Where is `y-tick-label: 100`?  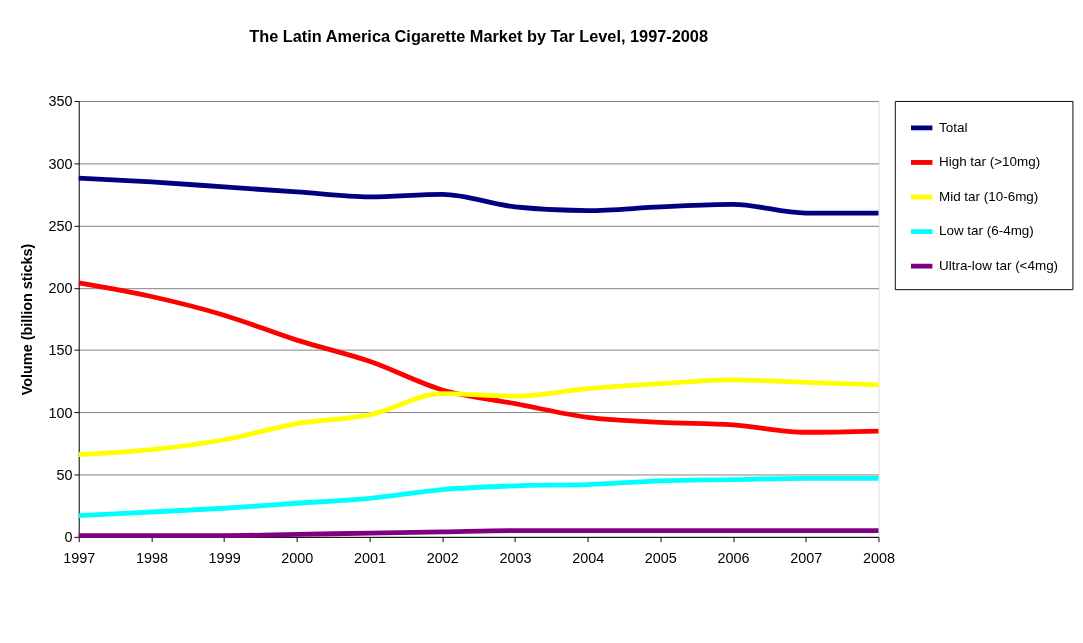
y-tick-label: 100 is located at coordinates (60, 412).